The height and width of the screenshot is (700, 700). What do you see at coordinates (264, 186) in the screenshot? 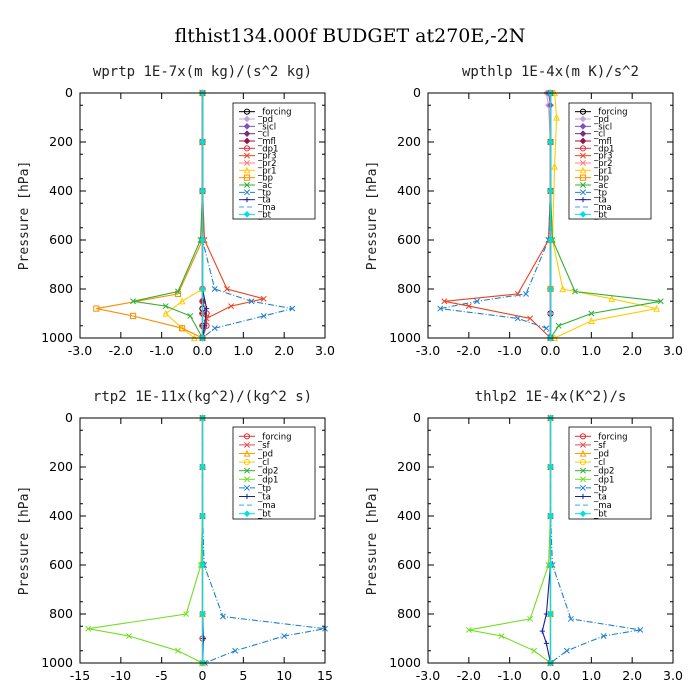
I see `legend-label: _ac` at bounding box center [264, 186].